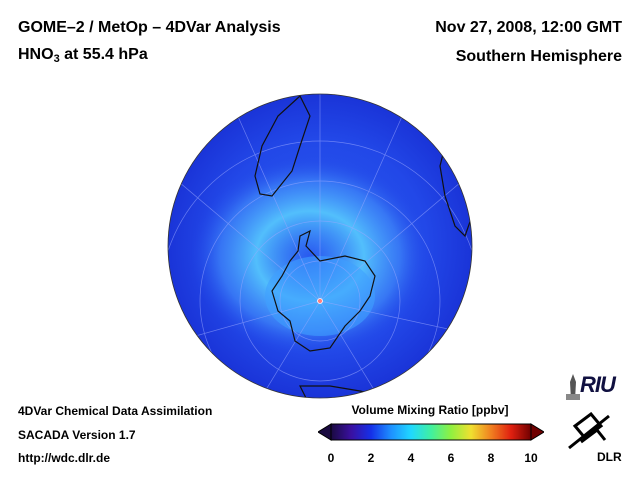 The image size is (640, 480). Describe the element at coordinates (589, 431) in the screenshot. I see `dlr-logo-icon` at that location.